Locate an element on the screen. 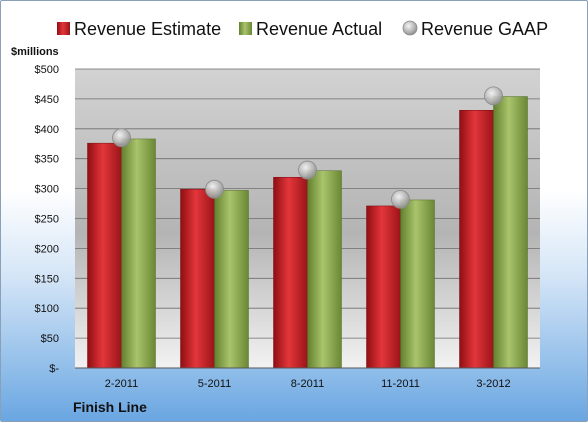 This screenshot has width=588, height=423. legend-label-actual: Revenue Actual is located at coordinates (319, 29).